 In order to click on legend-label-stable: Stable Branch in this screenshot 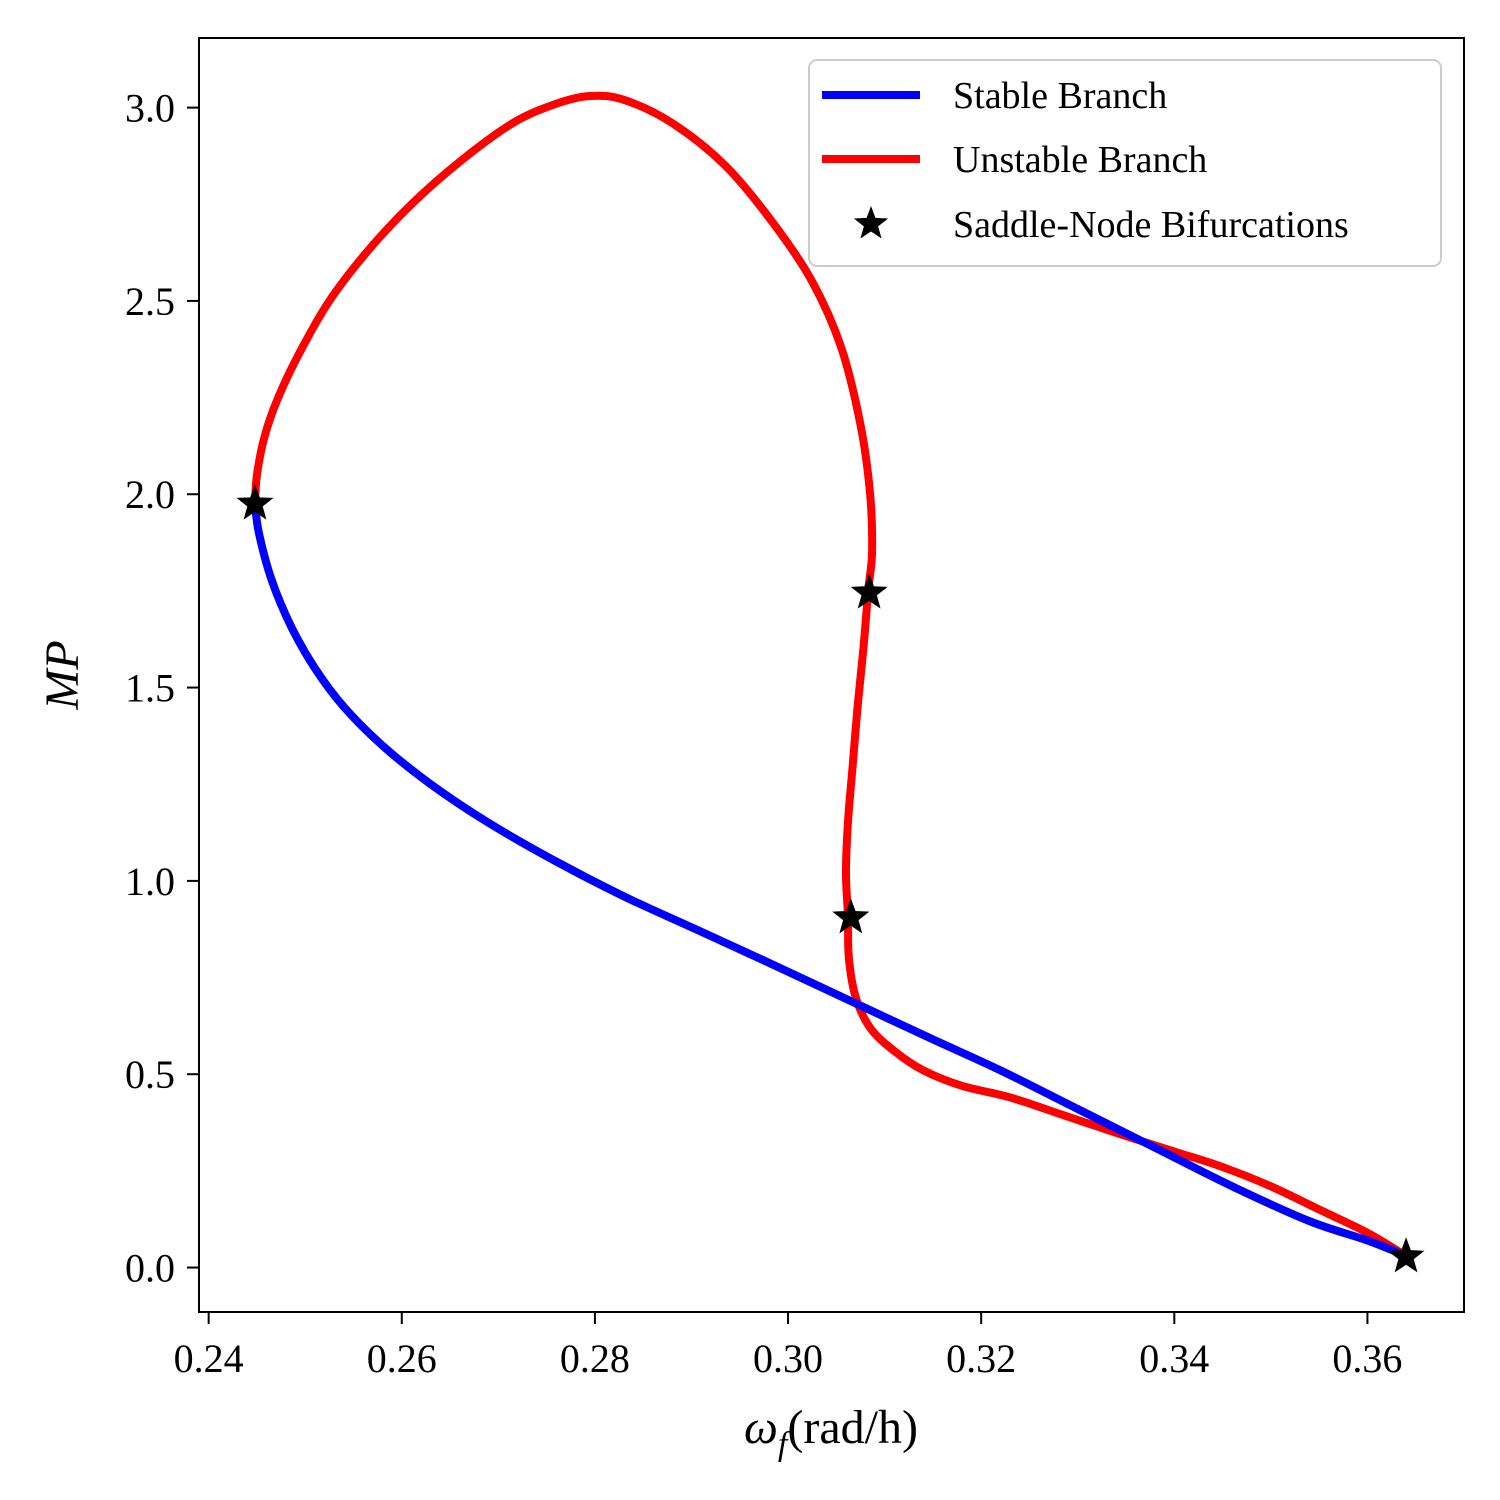, I will do `click(1060, 96)`.